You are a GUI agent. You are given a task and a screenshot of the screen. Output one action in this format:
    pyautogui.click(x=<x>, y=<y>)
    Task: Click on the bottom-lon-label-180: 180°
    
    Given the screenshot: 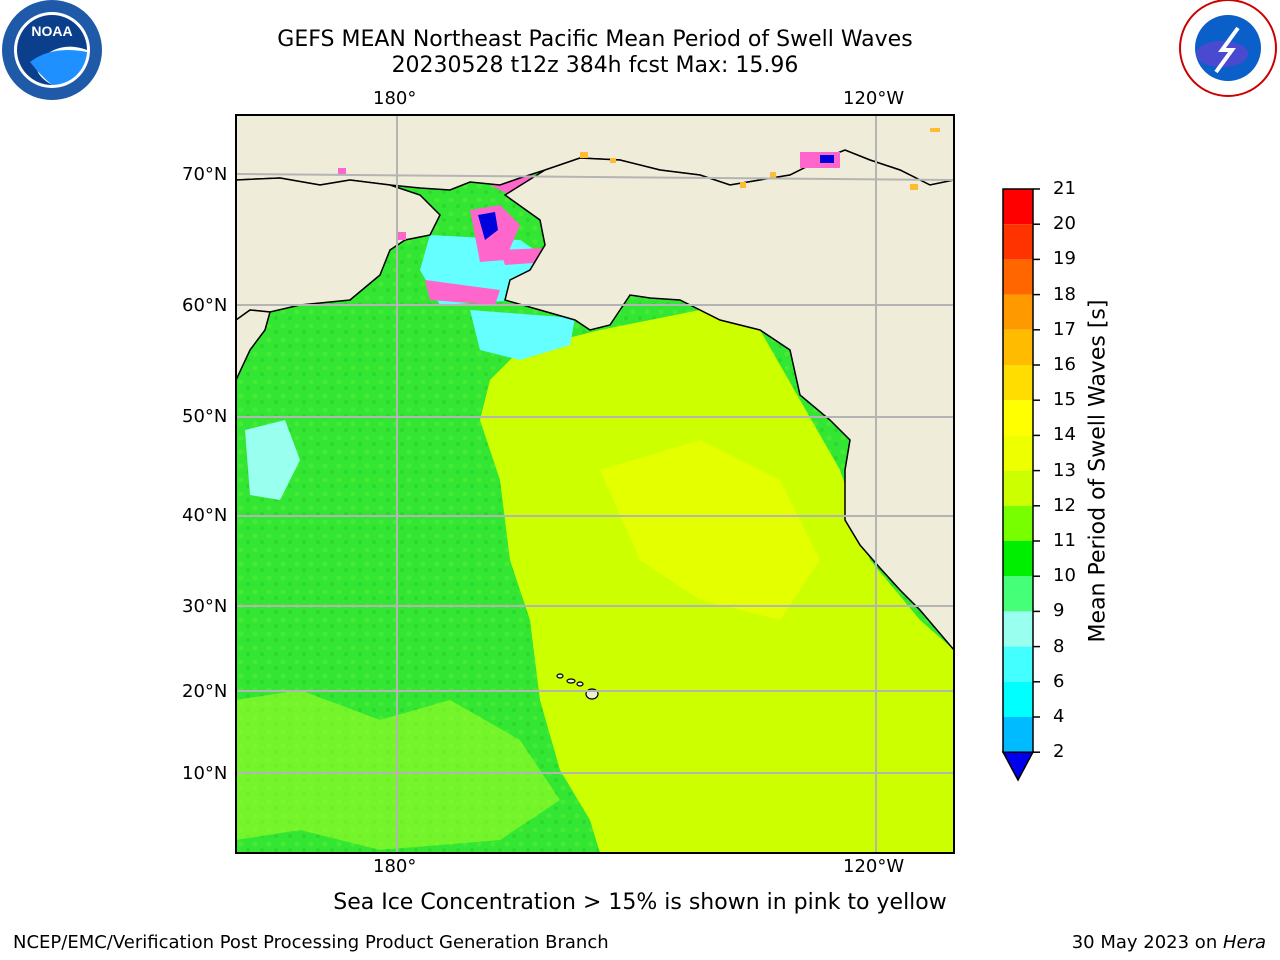 What is the action you would take?
    pyautogui.click(x=395, y=866)
    